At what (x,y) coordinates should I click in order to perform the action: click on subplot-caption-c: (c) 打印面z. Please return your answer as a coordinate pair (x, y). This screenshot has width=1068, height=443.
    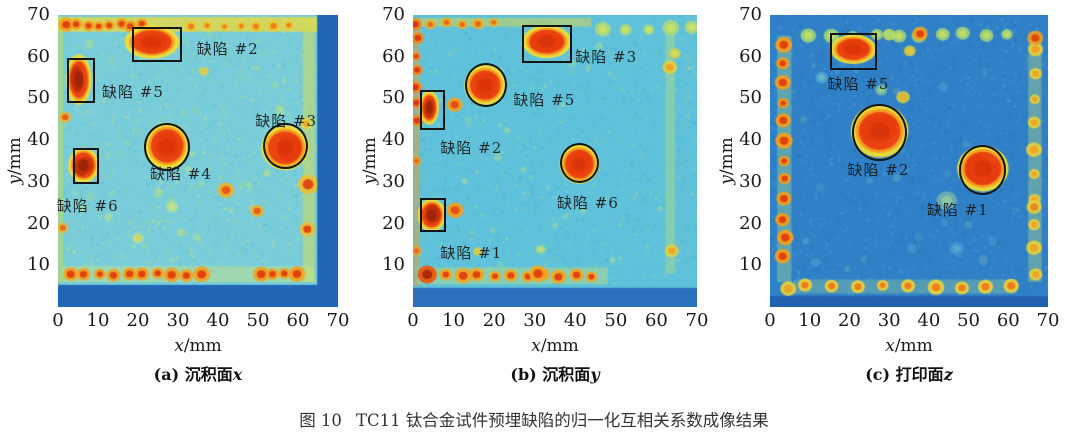
    Looking at the image, I should click on (909, 373).